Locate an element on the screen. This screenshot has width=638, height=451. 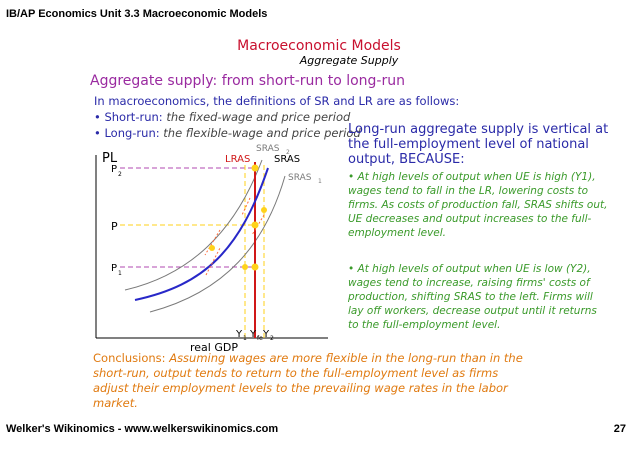
lras-label: LRAS is located at coordinates (237, 159).